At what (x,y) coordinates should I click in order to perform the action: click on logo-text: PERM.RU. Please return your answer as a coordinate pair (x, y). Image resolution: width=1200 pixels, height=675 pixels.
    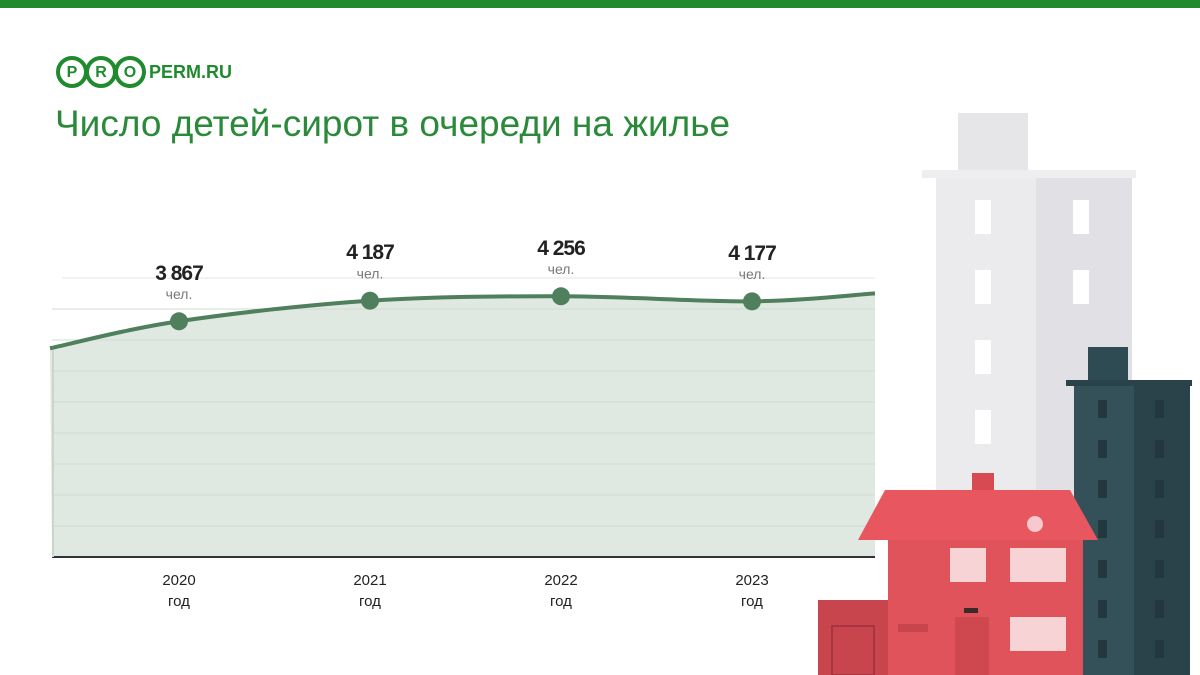
    Looking at the image, I should click on (190, 72).